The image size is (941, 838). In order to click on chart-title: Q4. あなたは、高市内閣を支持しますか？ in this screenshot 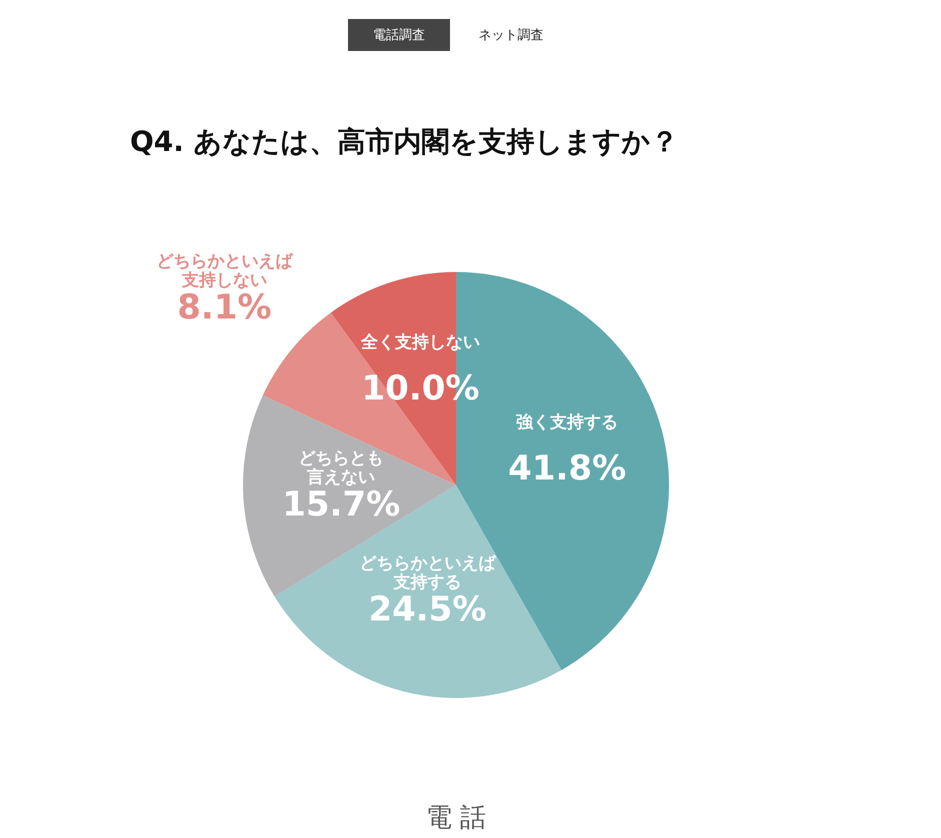, I will do `click(404, 141)`.